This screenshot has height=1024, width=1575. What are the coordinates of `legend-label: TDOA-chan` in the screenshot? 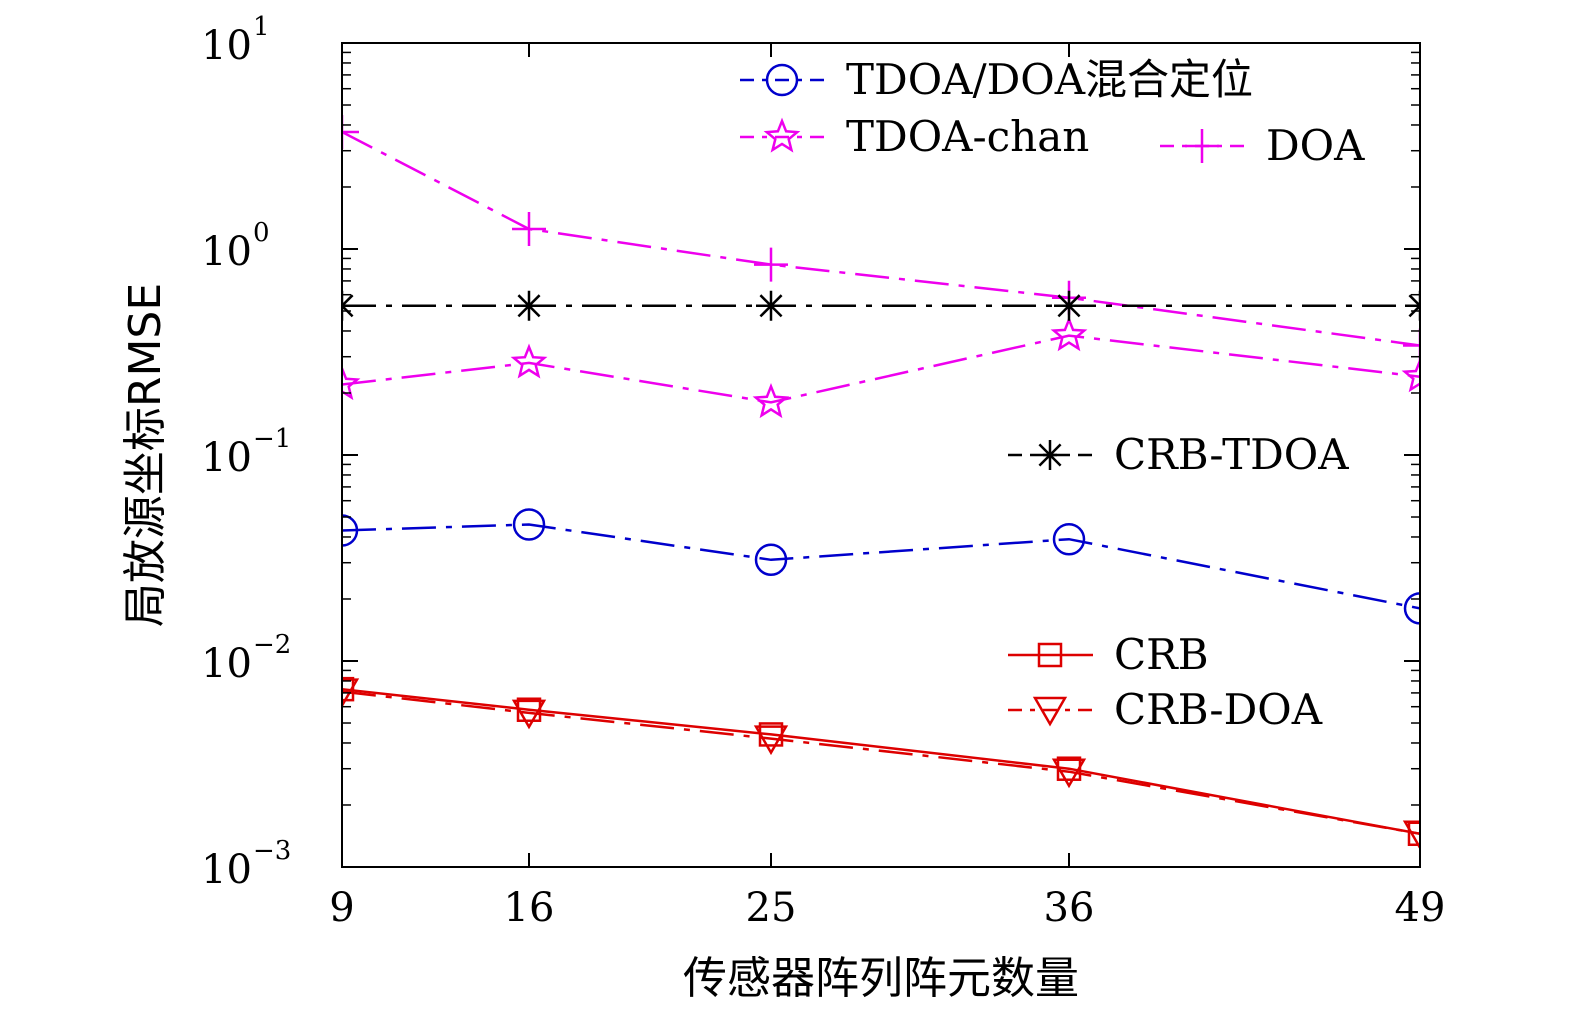 It's located at (967, 136).